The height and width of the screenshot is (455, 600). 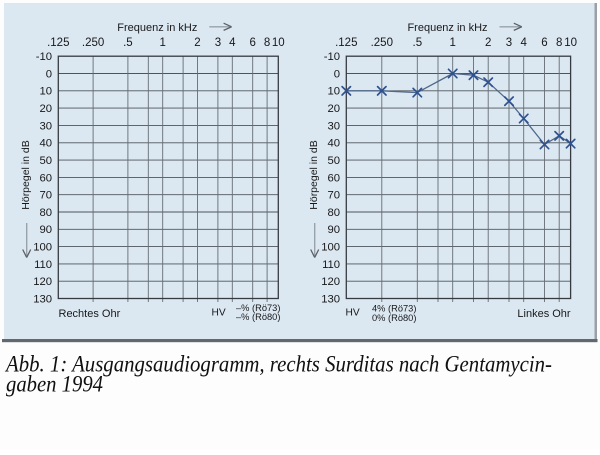 I want to click on svg-text: –% (Rö80), so click(x=258, y=317).